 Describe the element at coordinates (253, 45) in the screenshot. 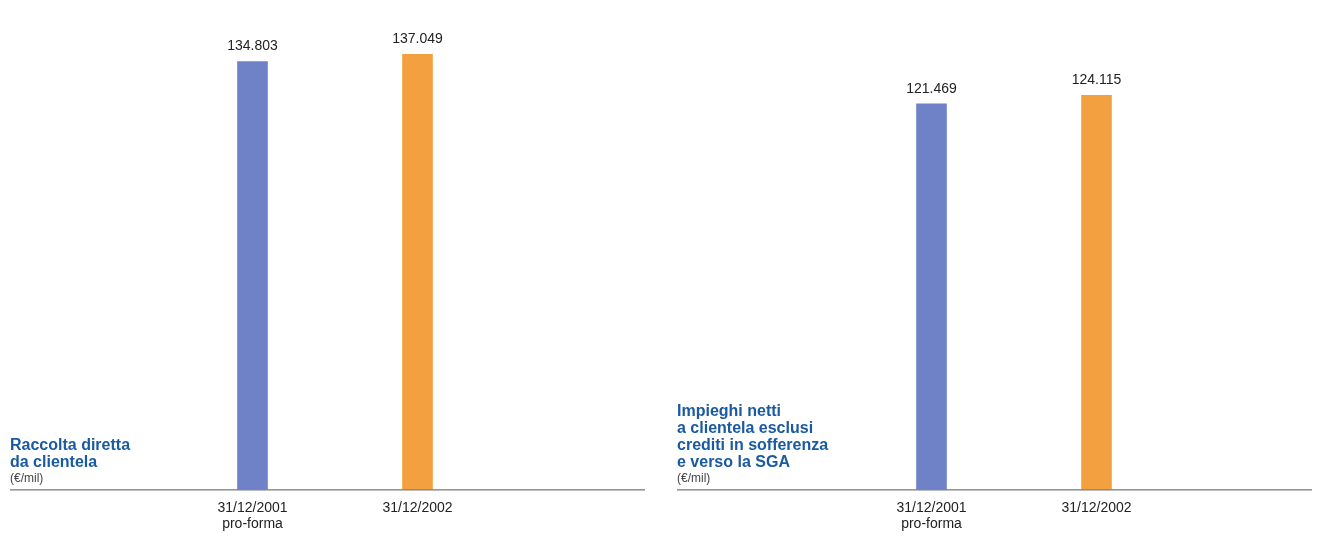

I see `data-label: 134.803` at that location.